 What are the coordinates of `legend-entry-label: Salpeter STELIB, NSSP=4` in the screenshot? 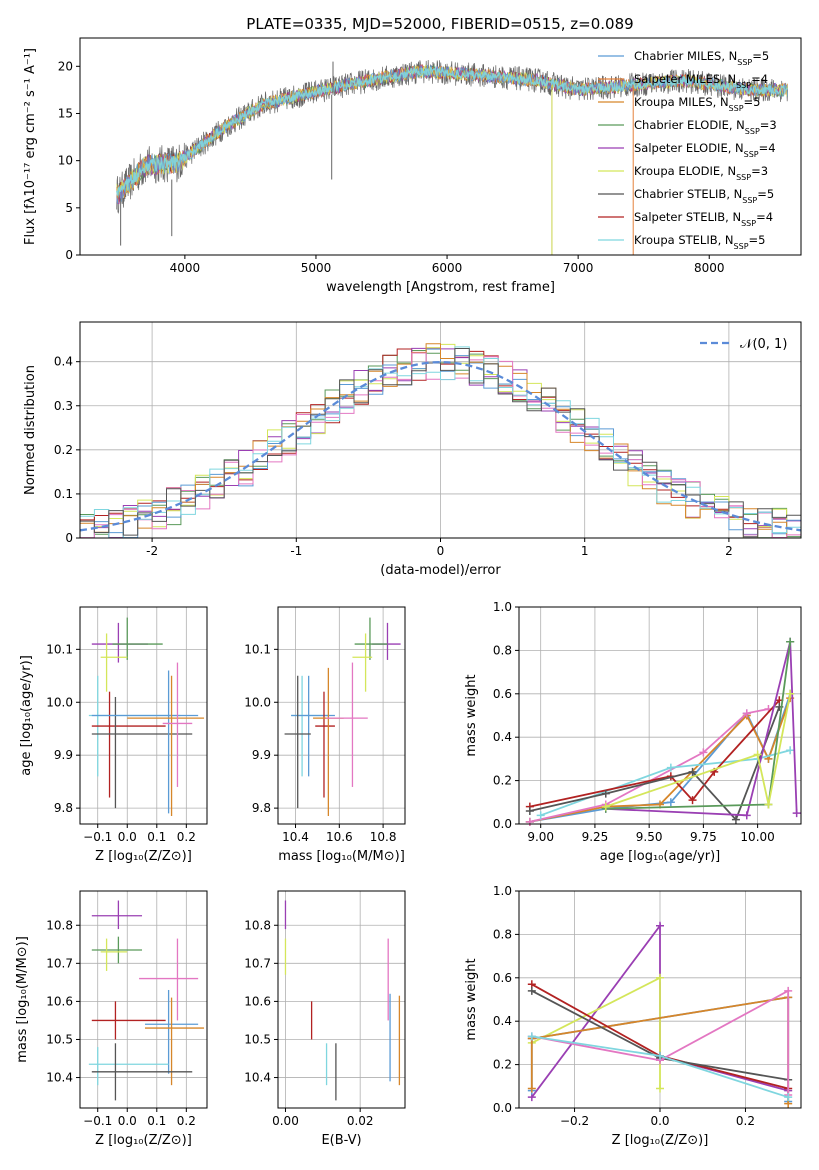 It's located at (703, 219).